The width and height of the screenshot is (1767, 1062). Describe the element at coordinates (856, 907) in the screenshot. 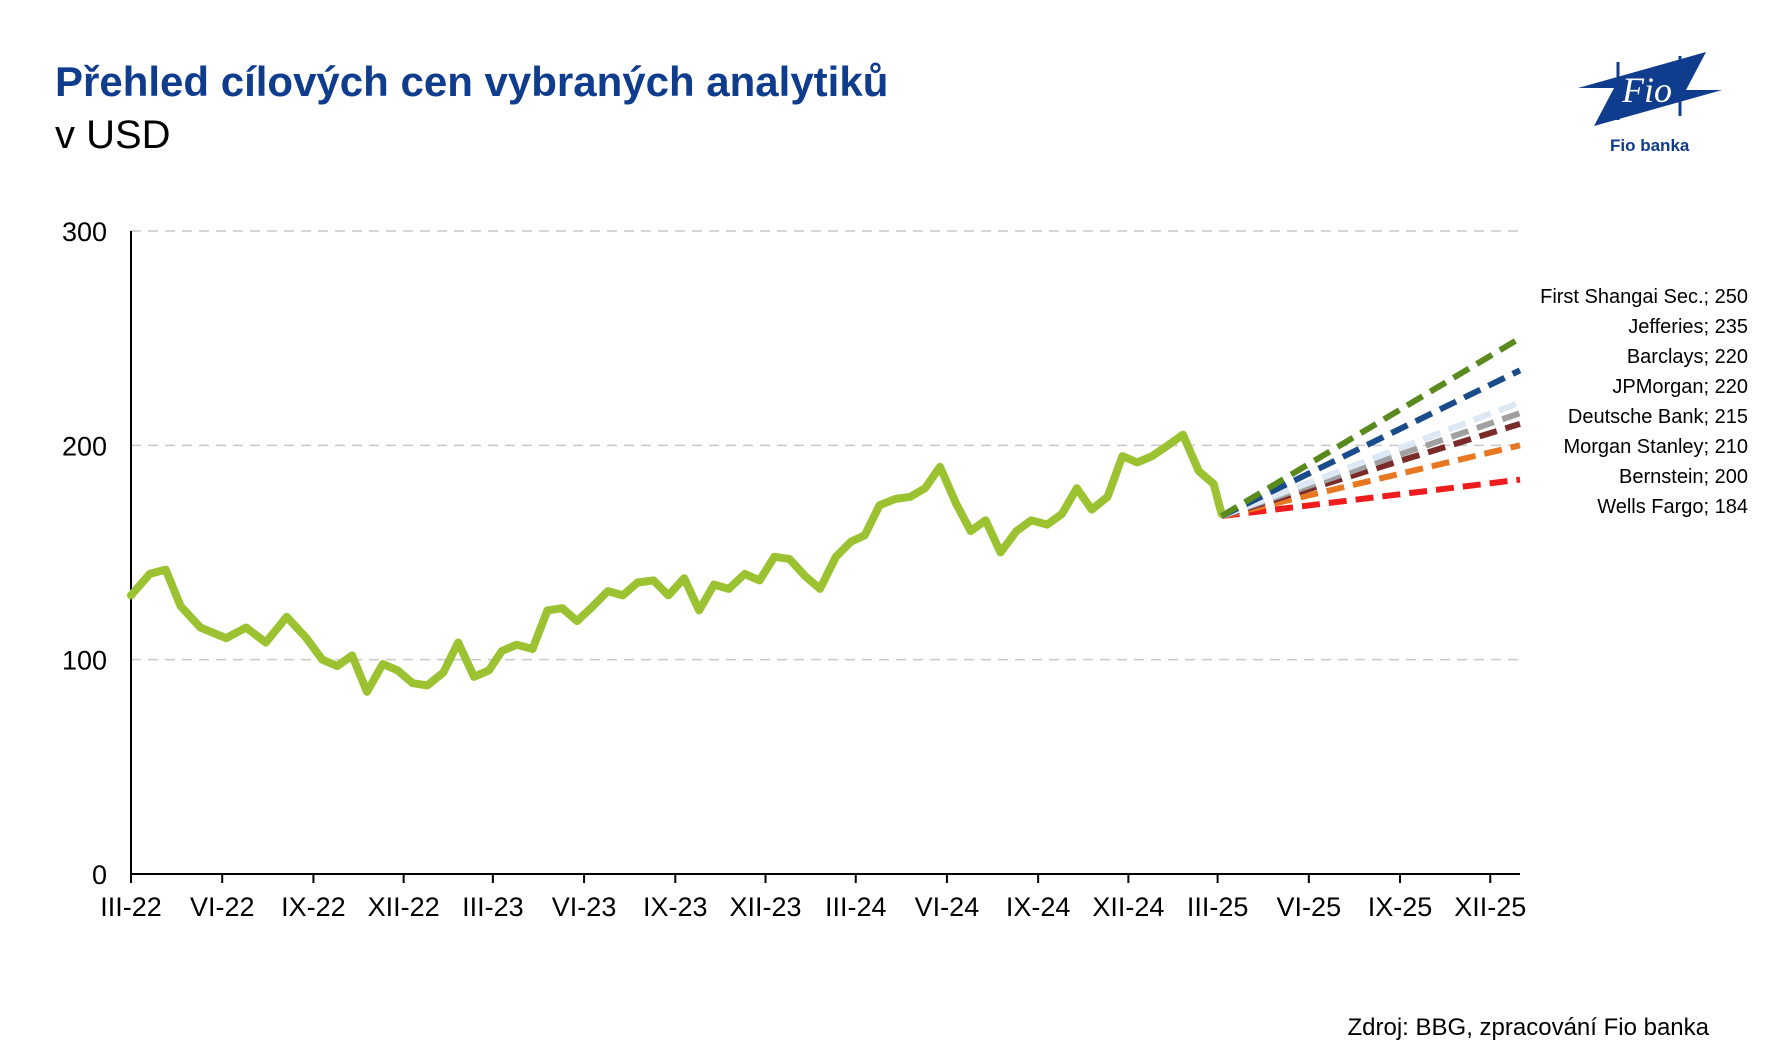

I see `x-tick-label: III-24` at that location.